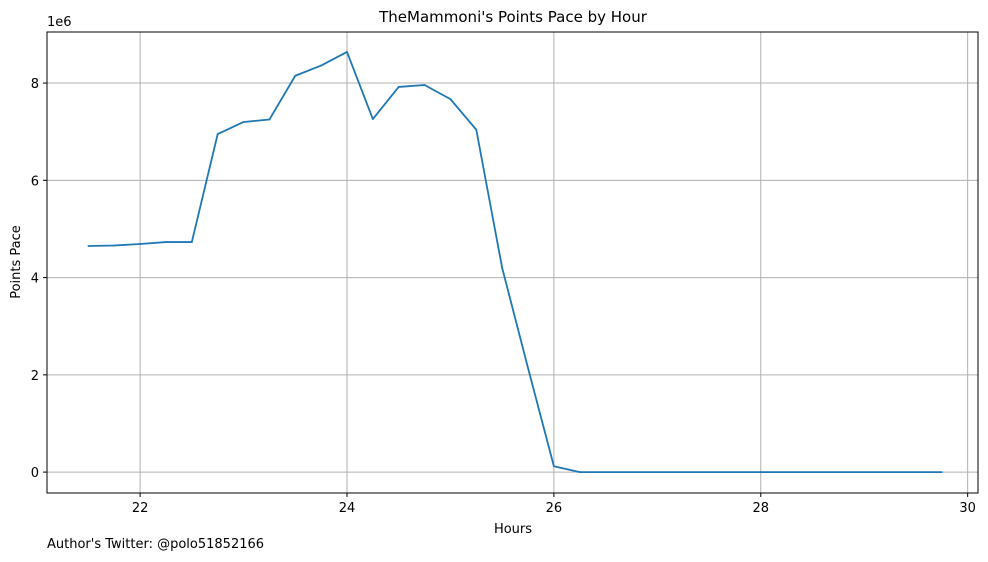 The width and height of the screenshot is (988, 562). What do you see at coordinates (967, 508) in the screenshot?
I see `x-tick-label: 30` at bounding box center [967, 508].